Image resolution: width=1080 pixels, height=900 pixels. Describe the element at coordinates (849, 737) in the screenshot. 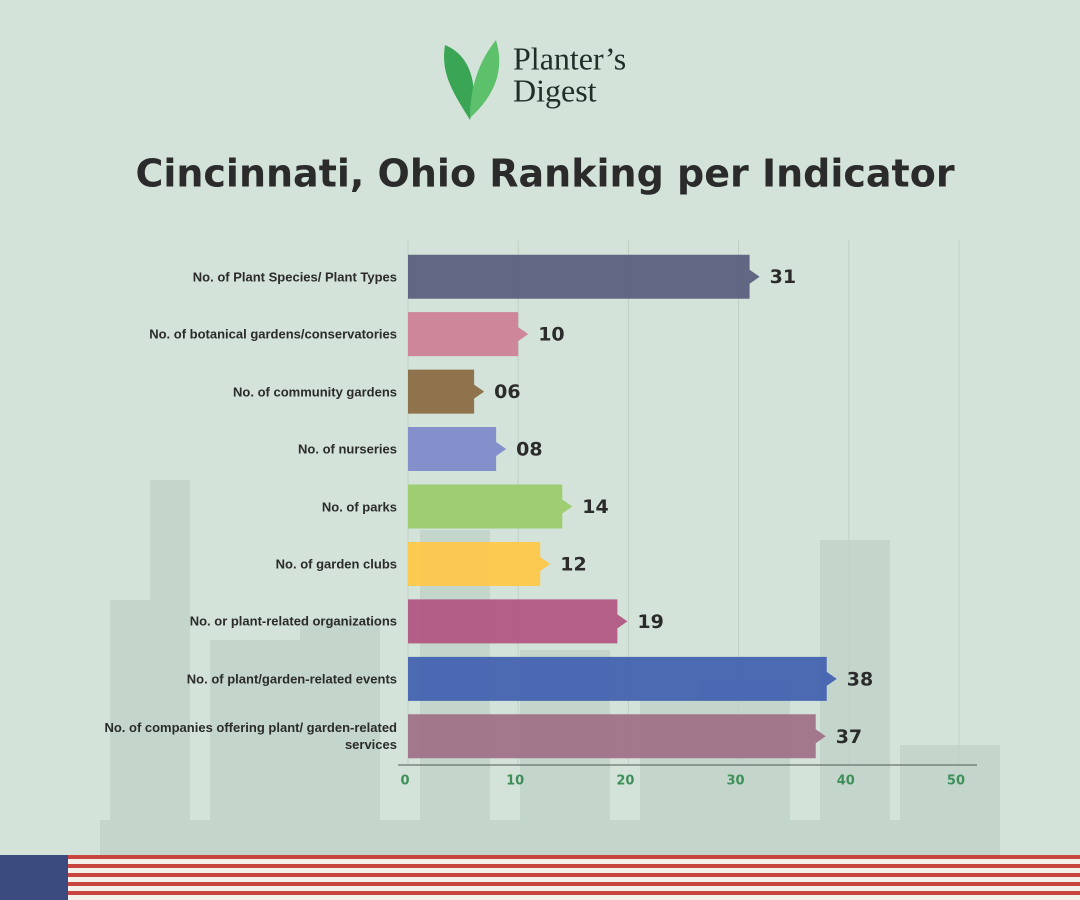

I see `value-label: 37` at that location.